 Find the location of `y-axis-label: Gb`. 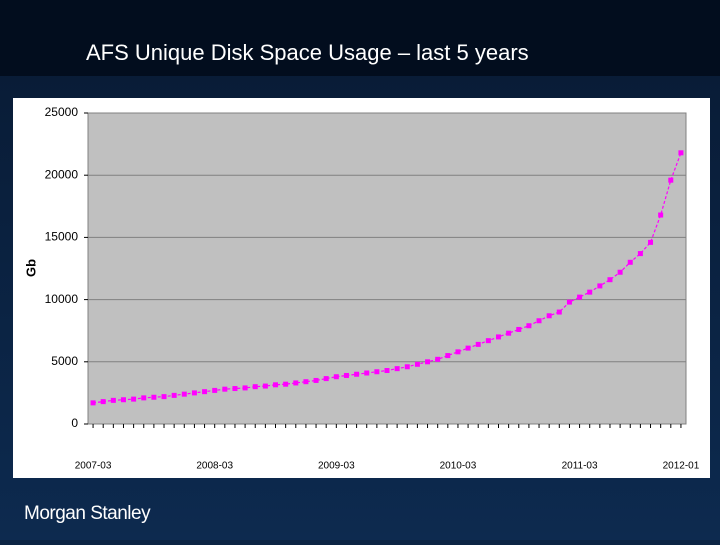

y-axis-label: Gb is located at coordinates (30, 268).